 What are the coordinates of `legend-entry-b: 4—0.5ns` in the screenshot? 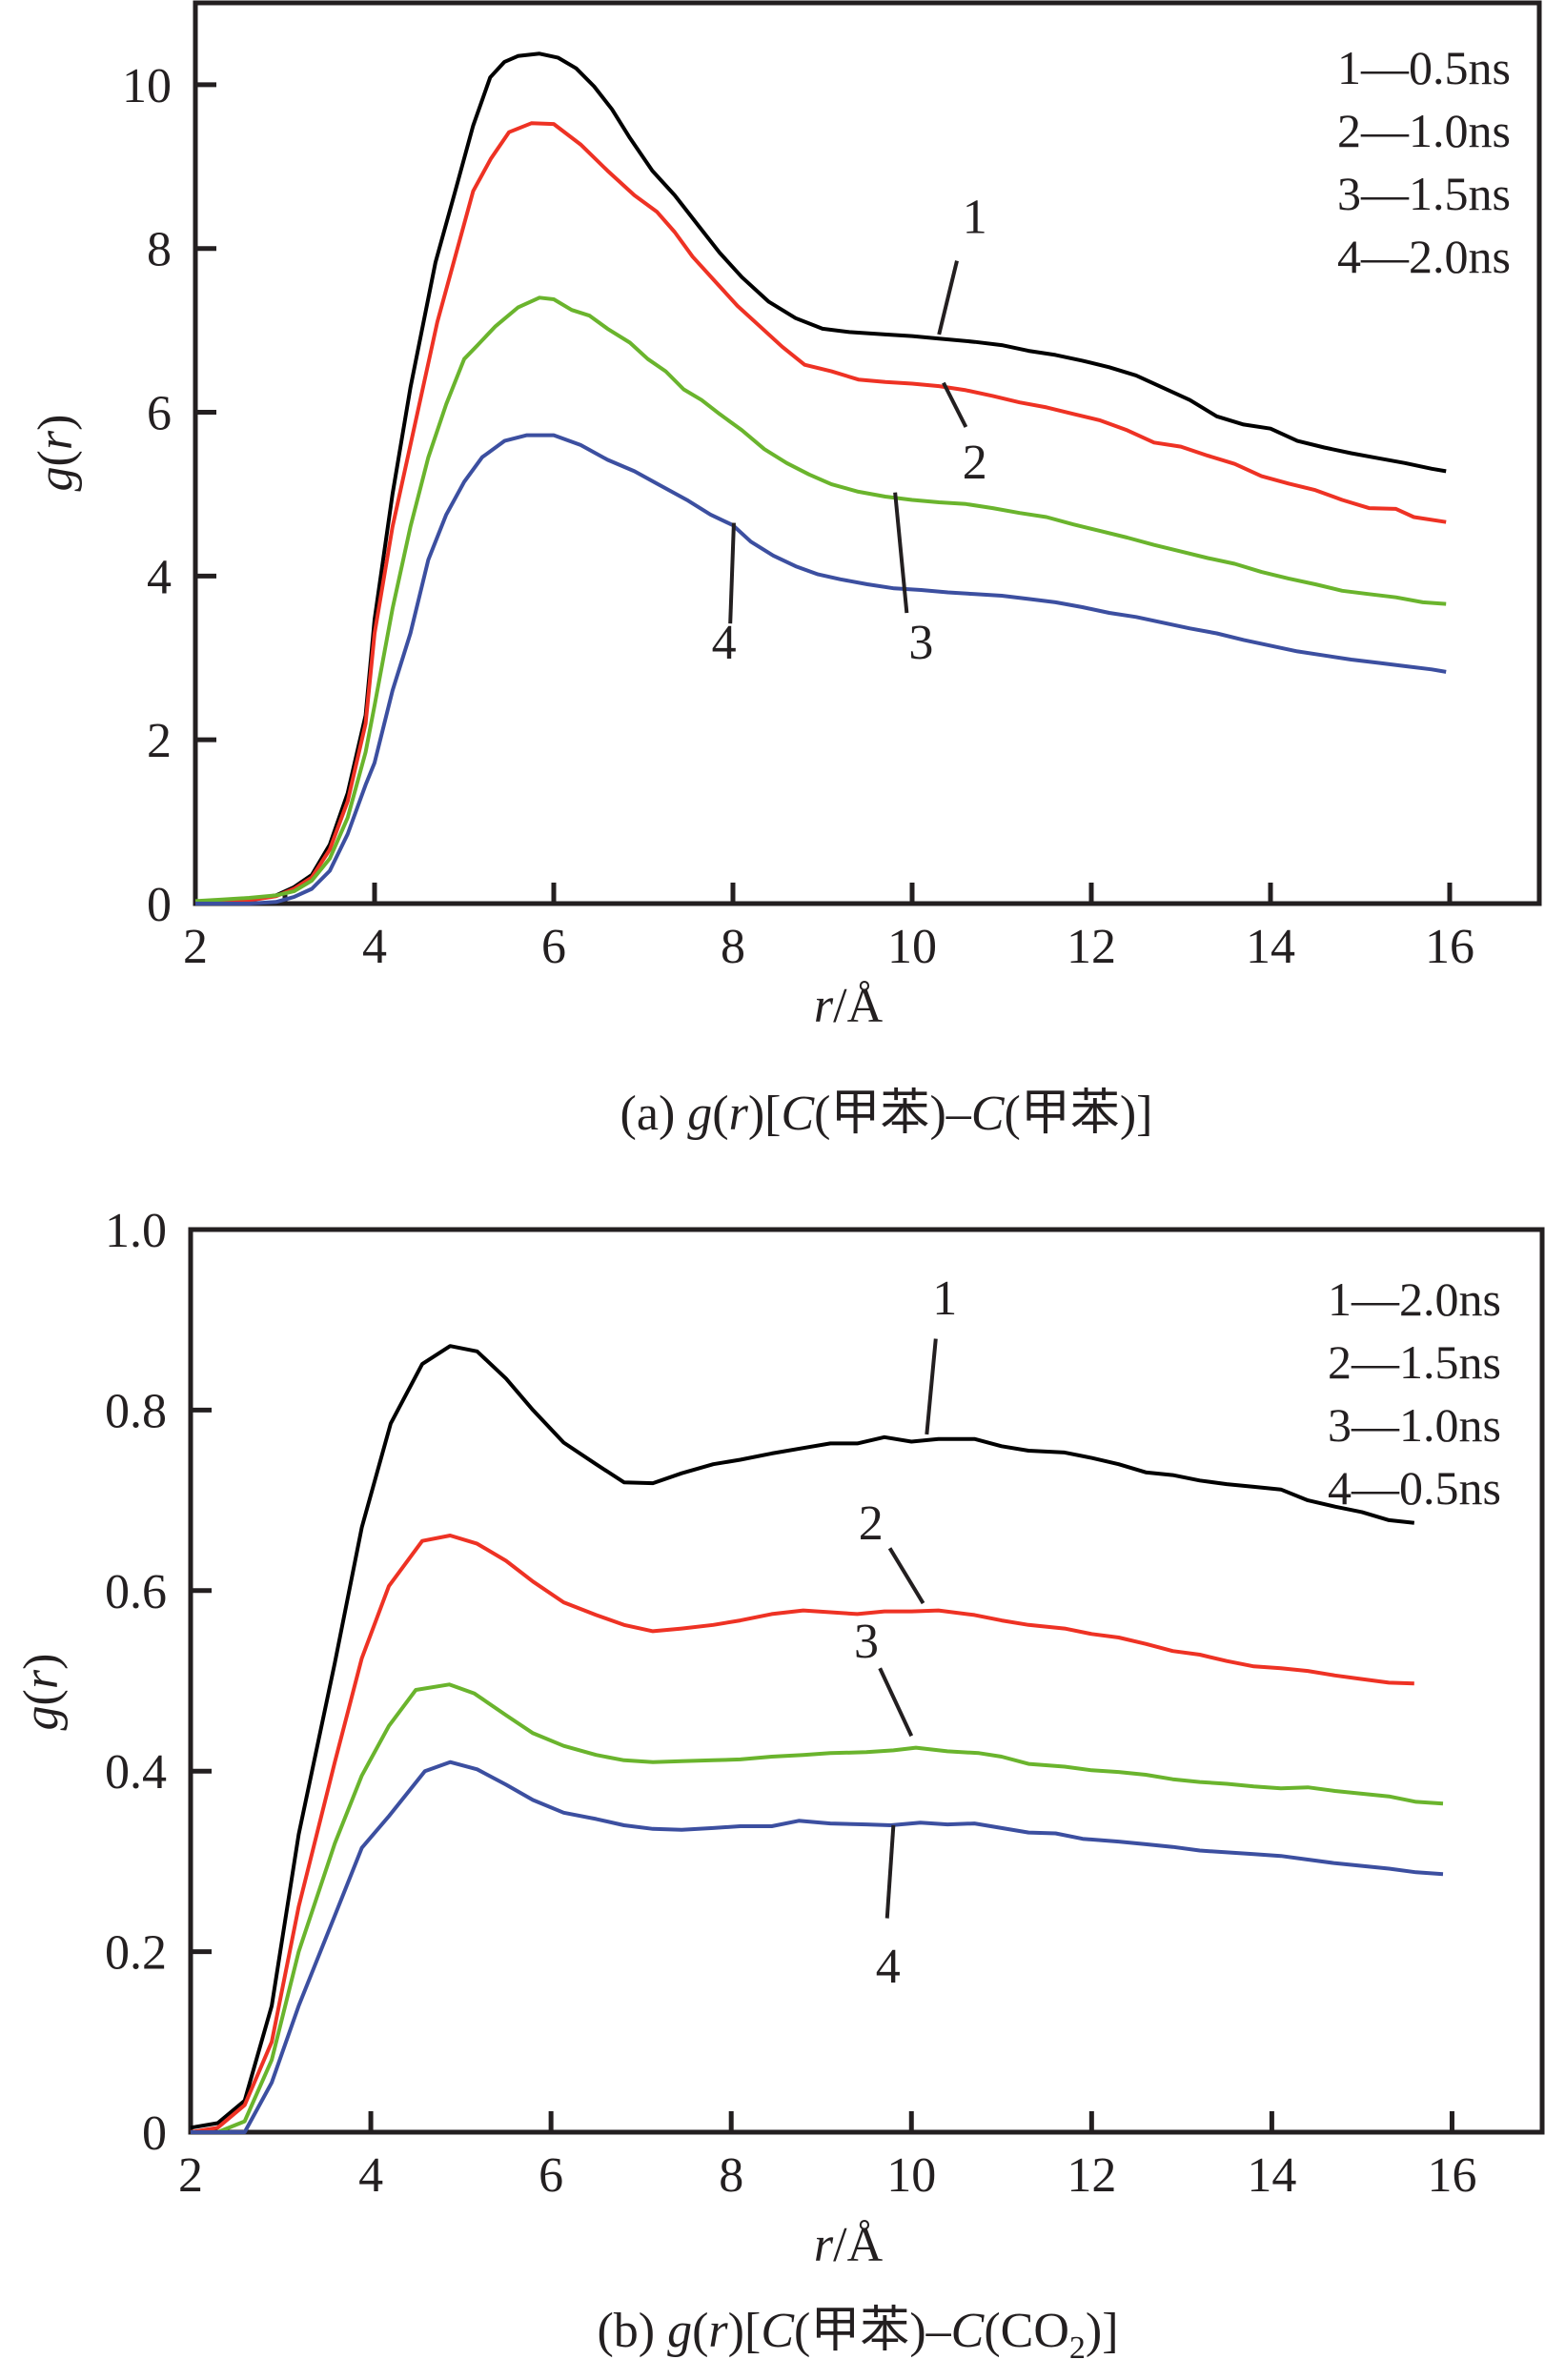 It's located at (1414, 1488).